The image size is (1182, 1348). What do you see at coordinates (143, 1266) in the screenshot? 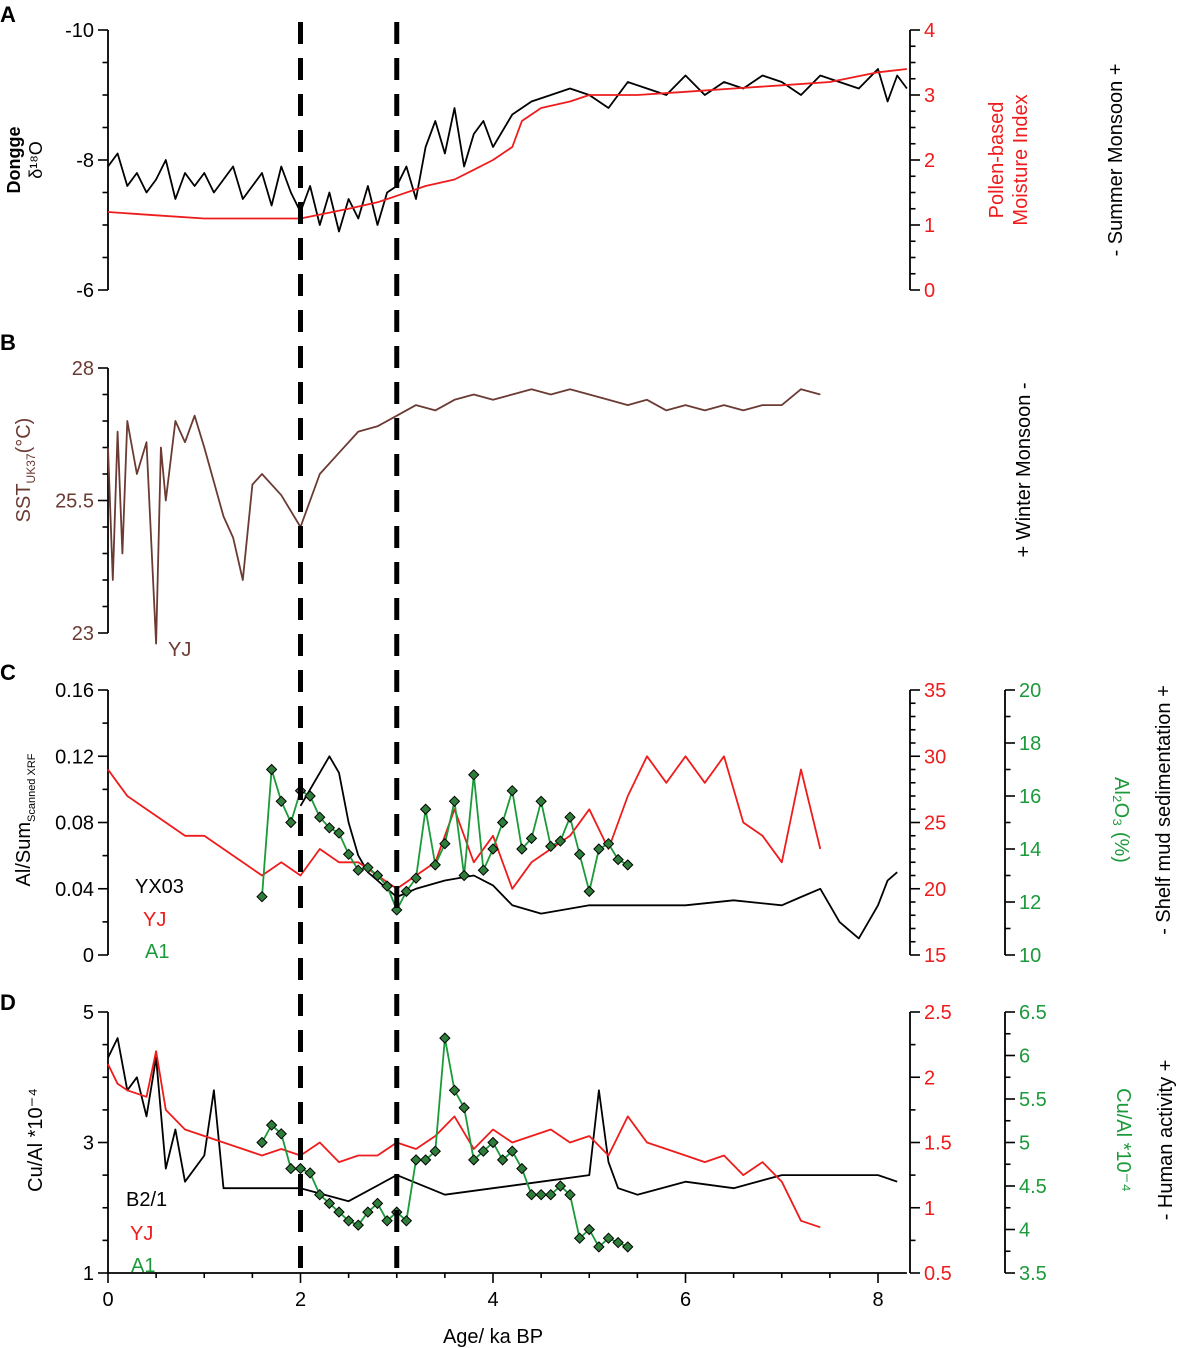
I see `panel-d-legend-a1: A1` at bounding box center [143, 1266].